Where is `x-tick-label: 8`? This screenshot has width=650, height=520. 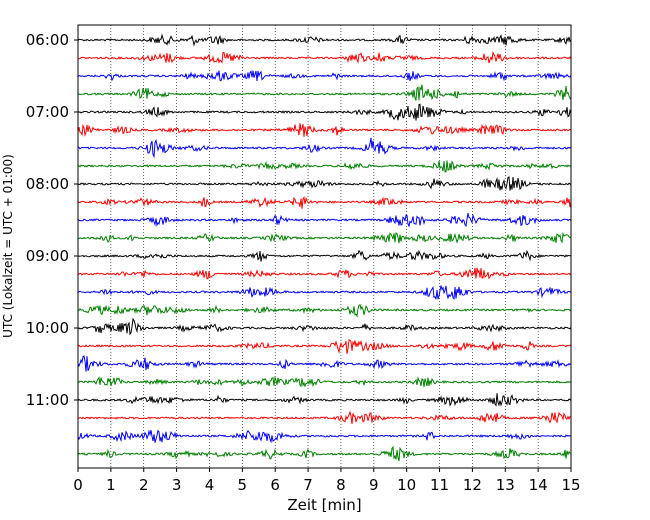 x-tick-label: 8 is located at coordinates (341, 485).